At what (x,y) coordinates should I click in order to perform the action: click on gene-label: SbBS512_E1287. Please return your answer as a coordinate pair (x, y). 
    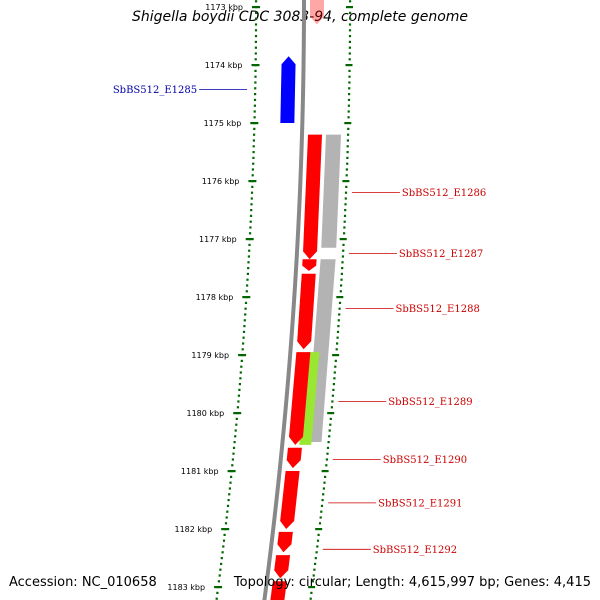
    Looking at the image, I should click on (441, 254).